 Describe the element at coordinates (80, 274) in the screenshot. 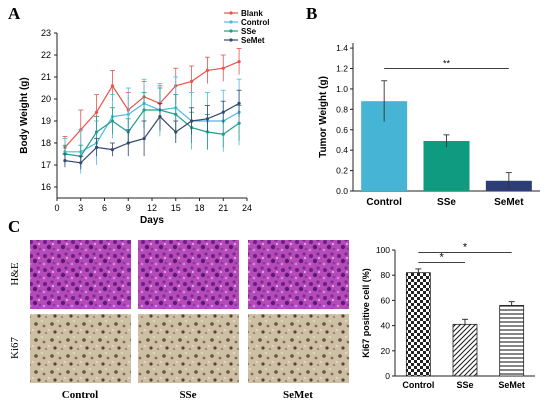

I see `he-image-control` at that location.